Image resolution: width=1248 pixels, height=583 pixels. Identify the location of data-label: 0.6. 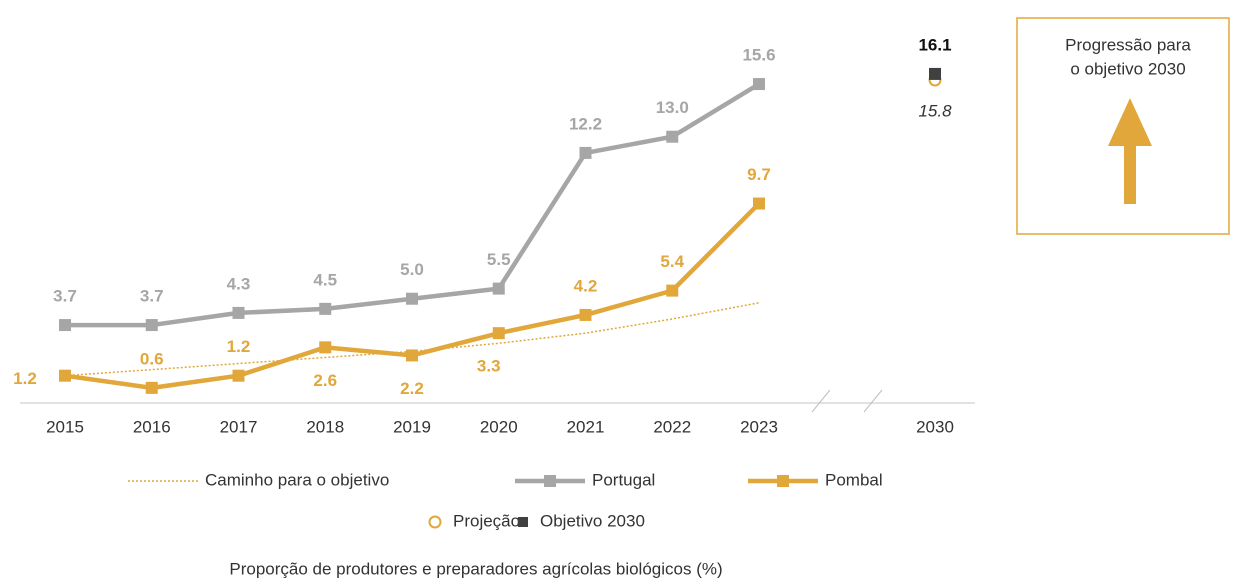
(152, 358).